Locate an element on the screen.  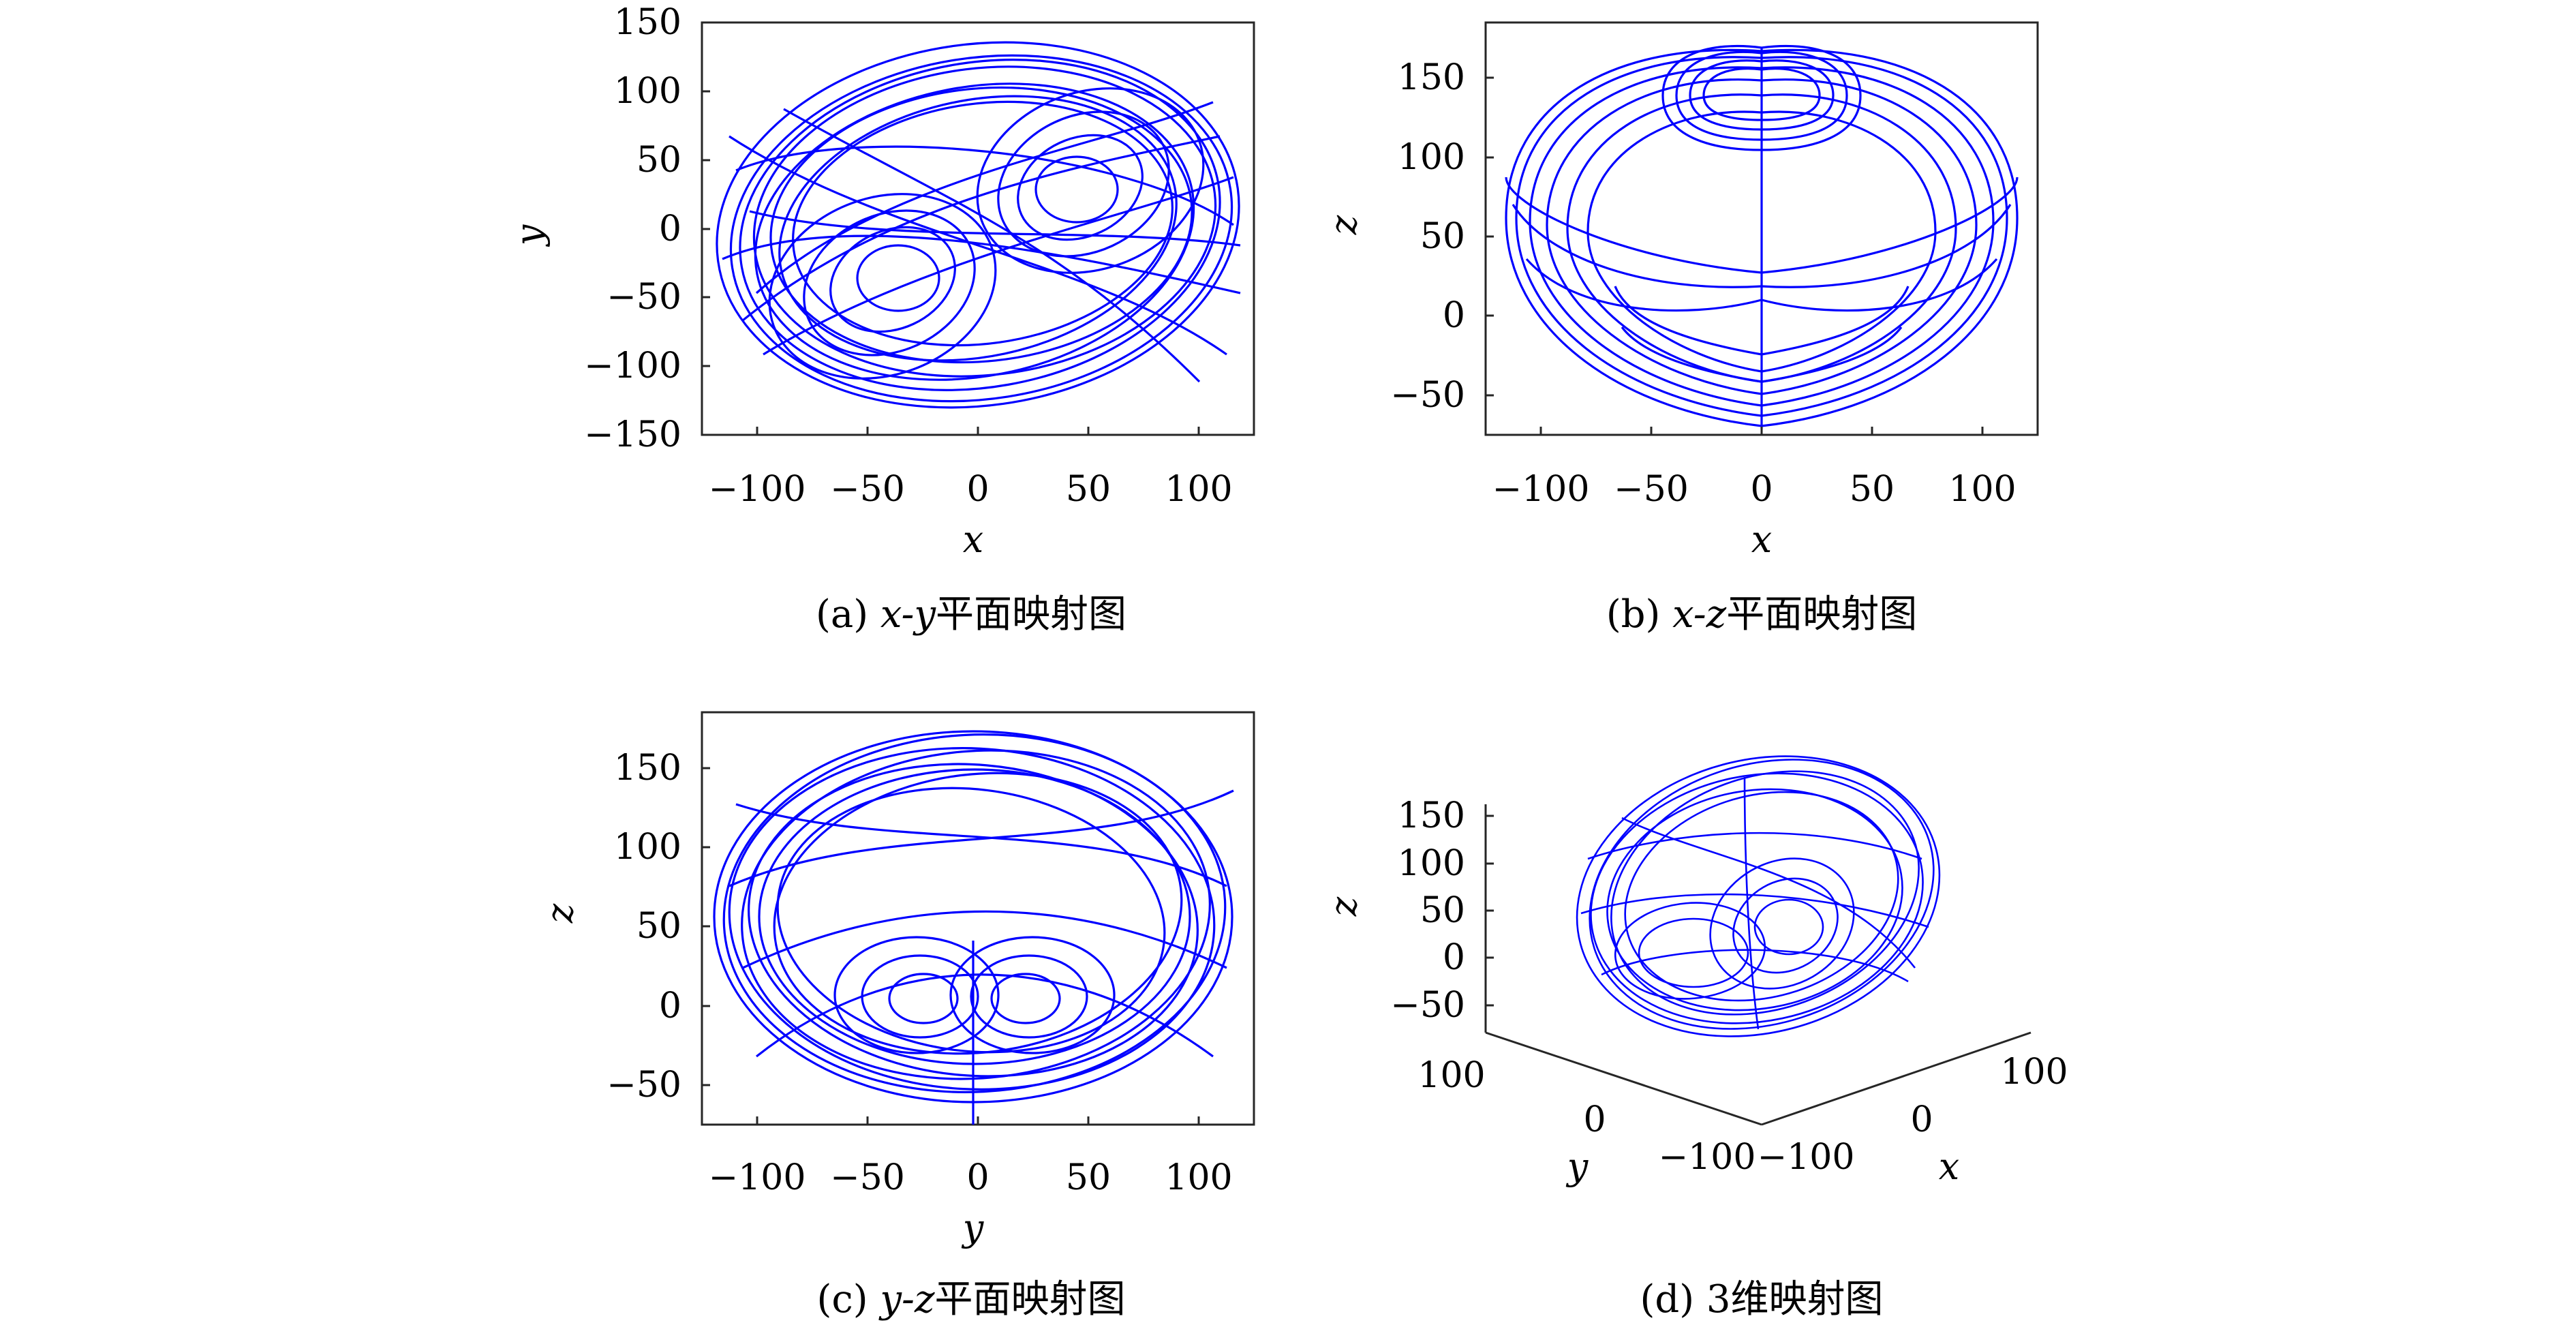
xtick-label-c-0: −100 is located at coordinates (757, 1177).